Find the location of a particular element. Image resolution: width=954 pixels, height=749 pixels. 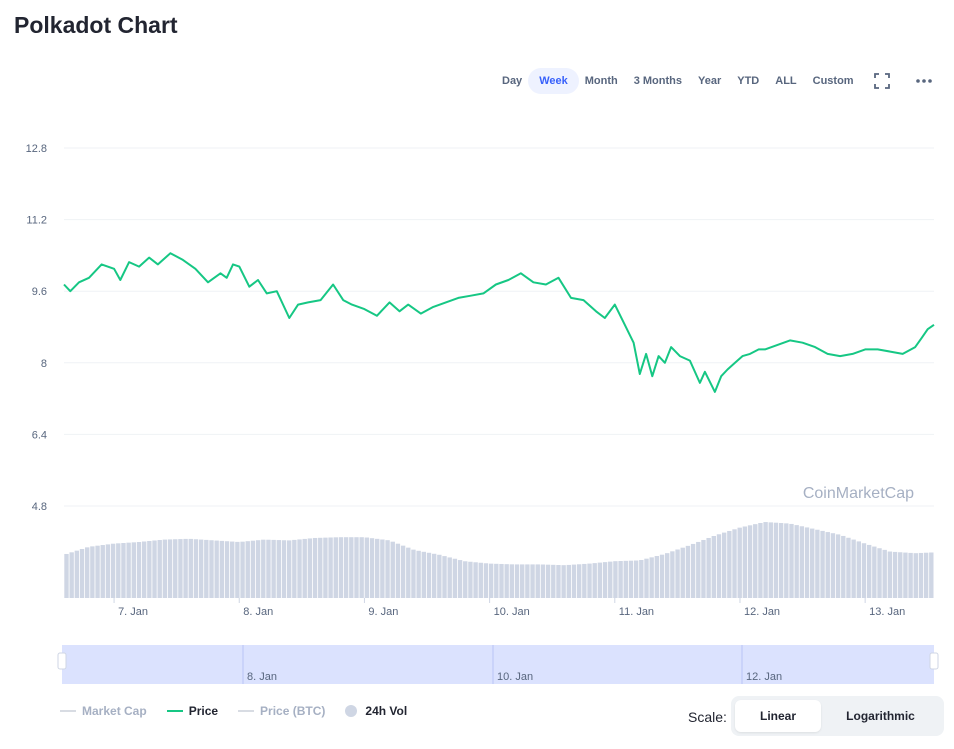

y-tick-label: 8 is located at coordinates (44, 364).